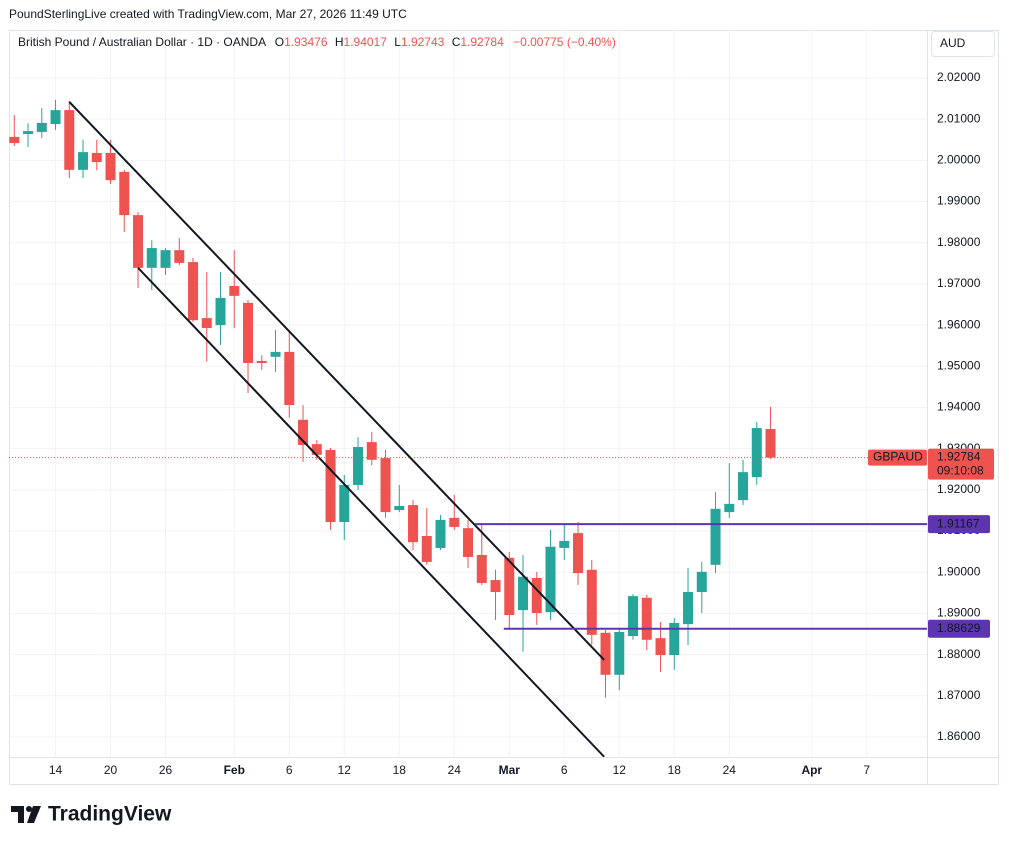 This screenshot has width=1009, height=845. Describe the element at coordinates (26, 814) in the screenshot. I see `brand-logo` at that location.